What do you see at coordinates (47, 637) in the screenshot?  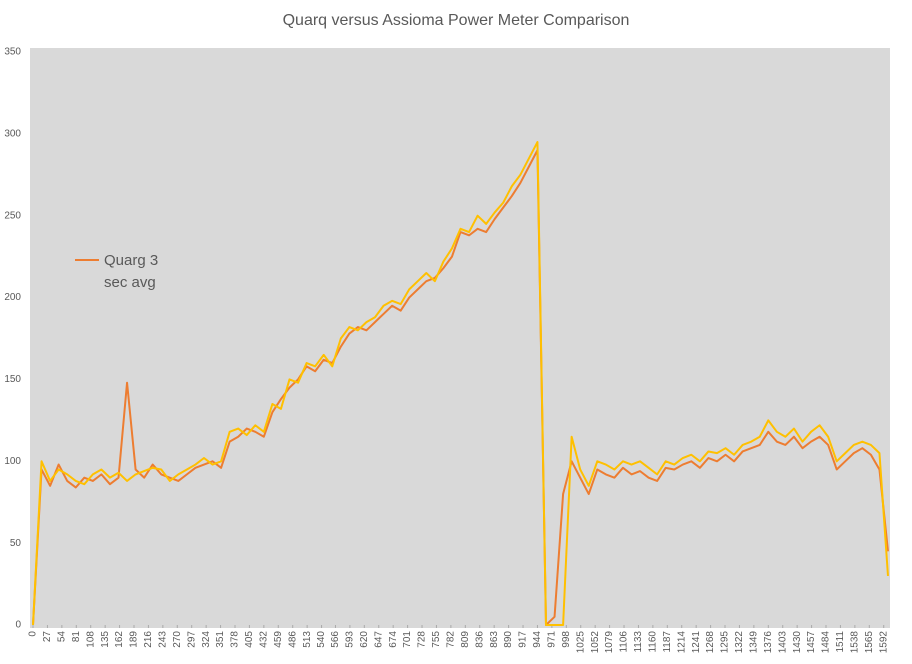 I see `x-tick-label: 27` at bounding box center [47, 637].